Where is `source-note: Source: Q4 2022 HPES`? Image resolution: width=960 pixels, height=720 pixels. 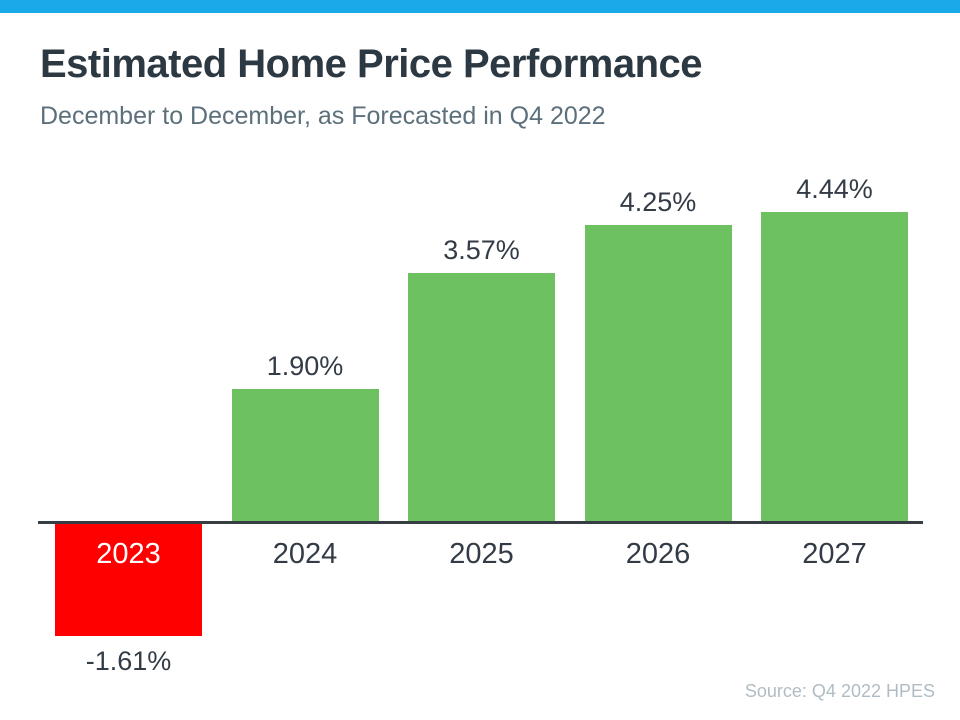 source-note: Source: Q4 2022 HPES is located at coordinates (839, 691).